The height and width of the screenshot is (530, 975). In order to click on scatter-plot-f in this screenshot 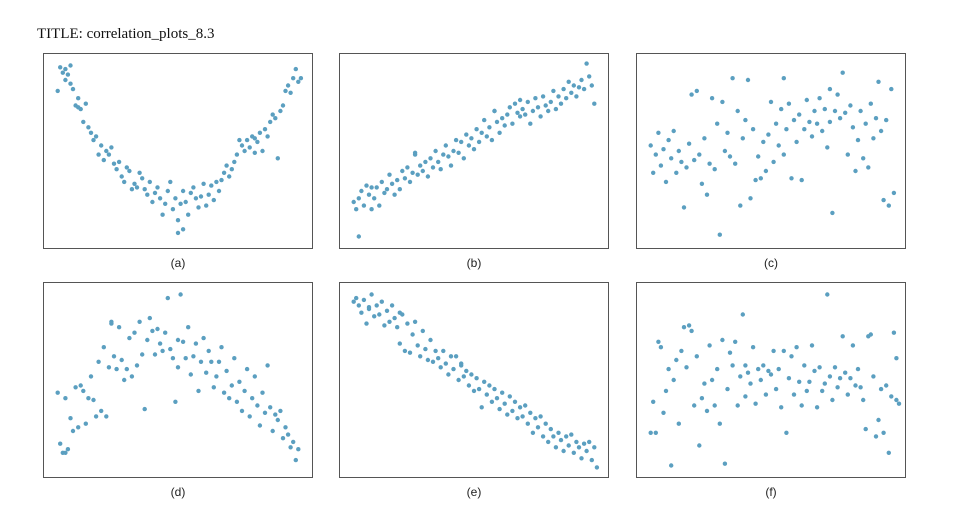, I will do `click(771, 380)`.